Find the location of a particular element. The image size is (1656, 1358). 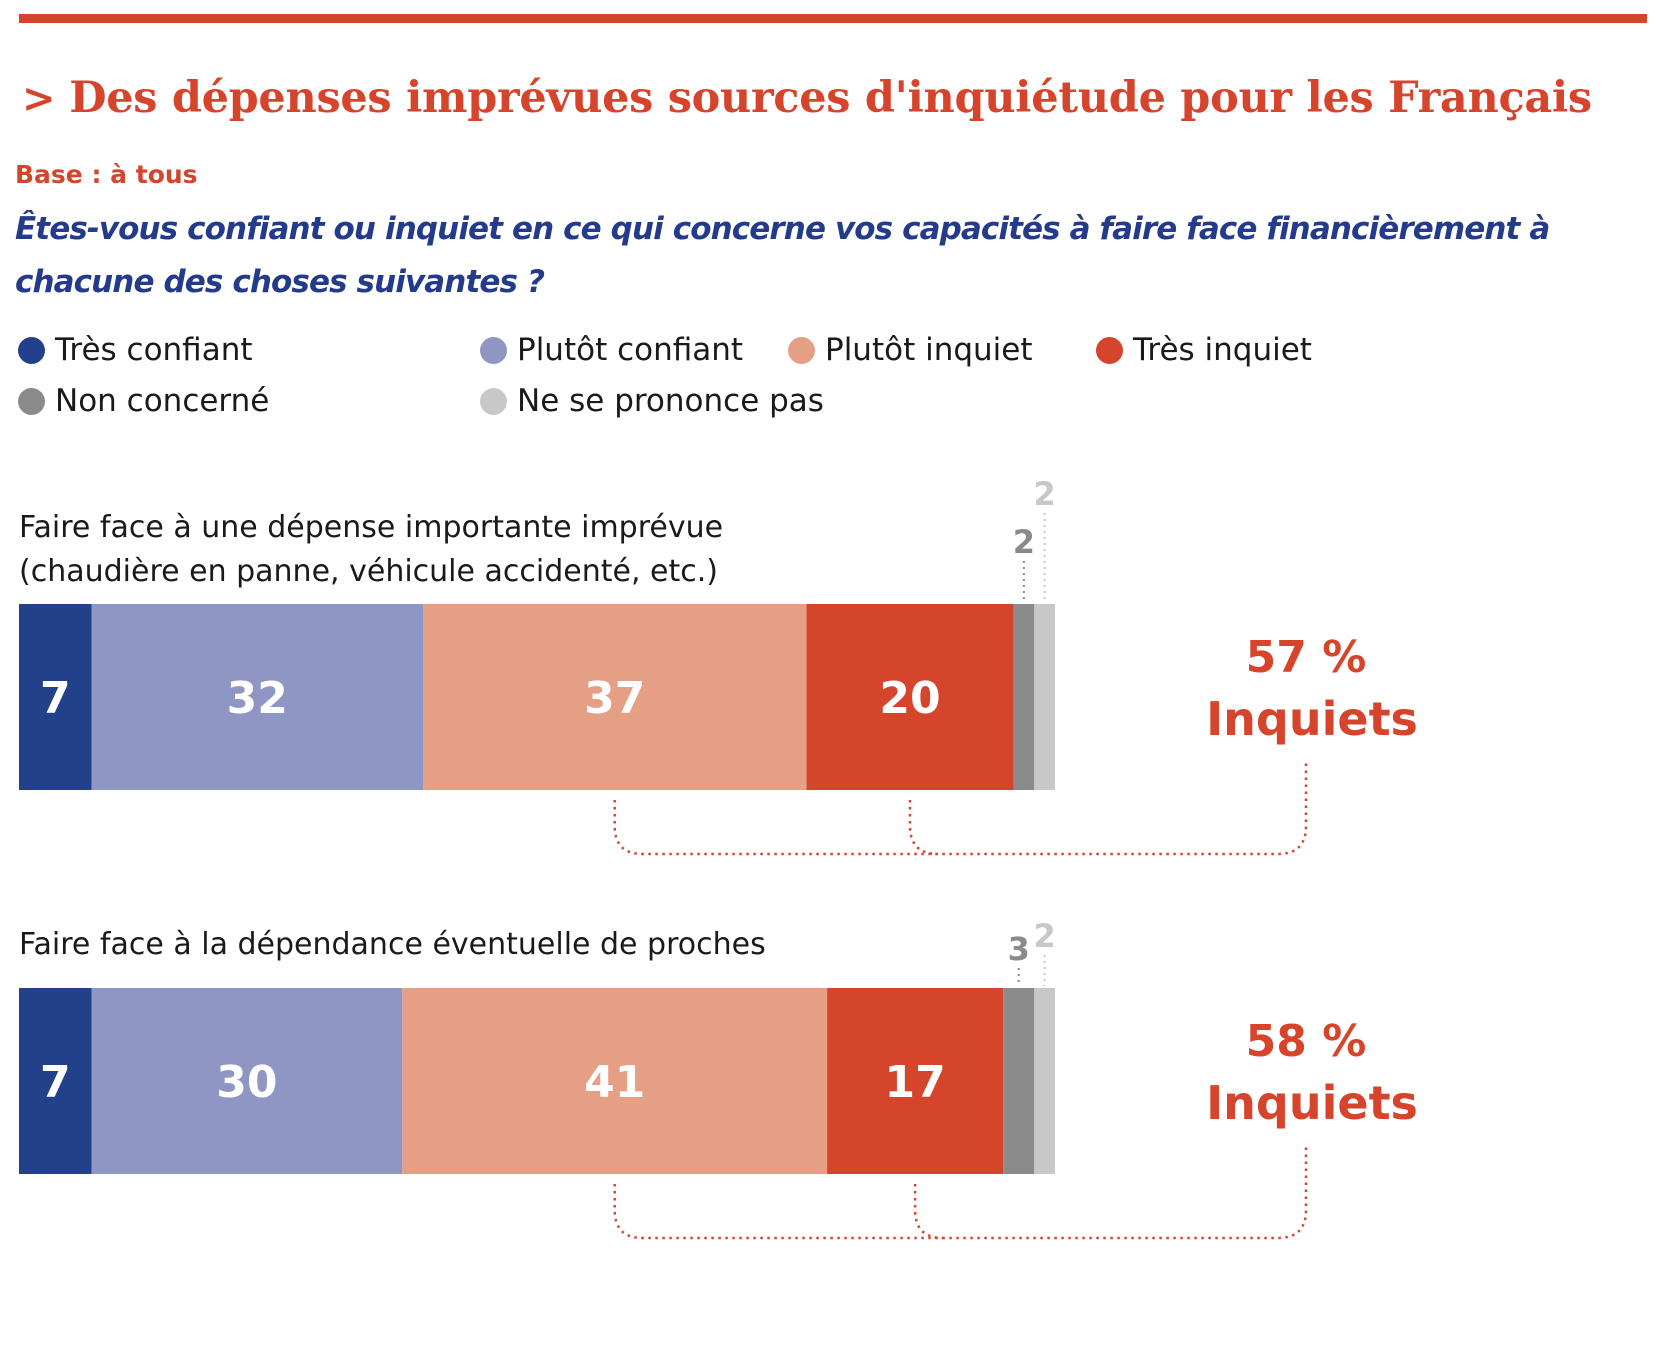

legend-label: Plutôt inquiet is located at coordinates (929, 350).